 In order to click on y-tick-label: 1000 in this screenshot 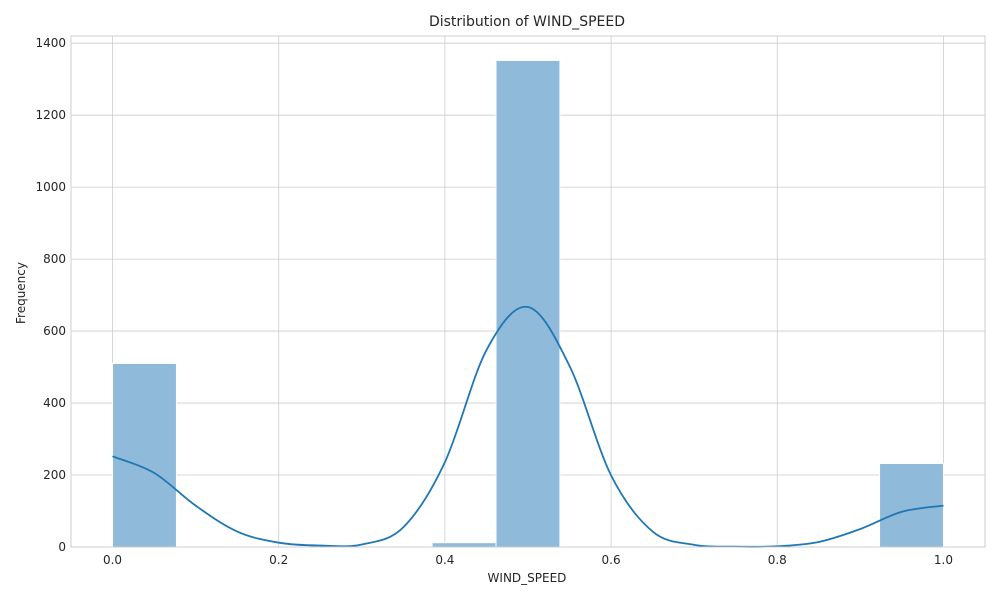, I will do `click(50, 187)`.